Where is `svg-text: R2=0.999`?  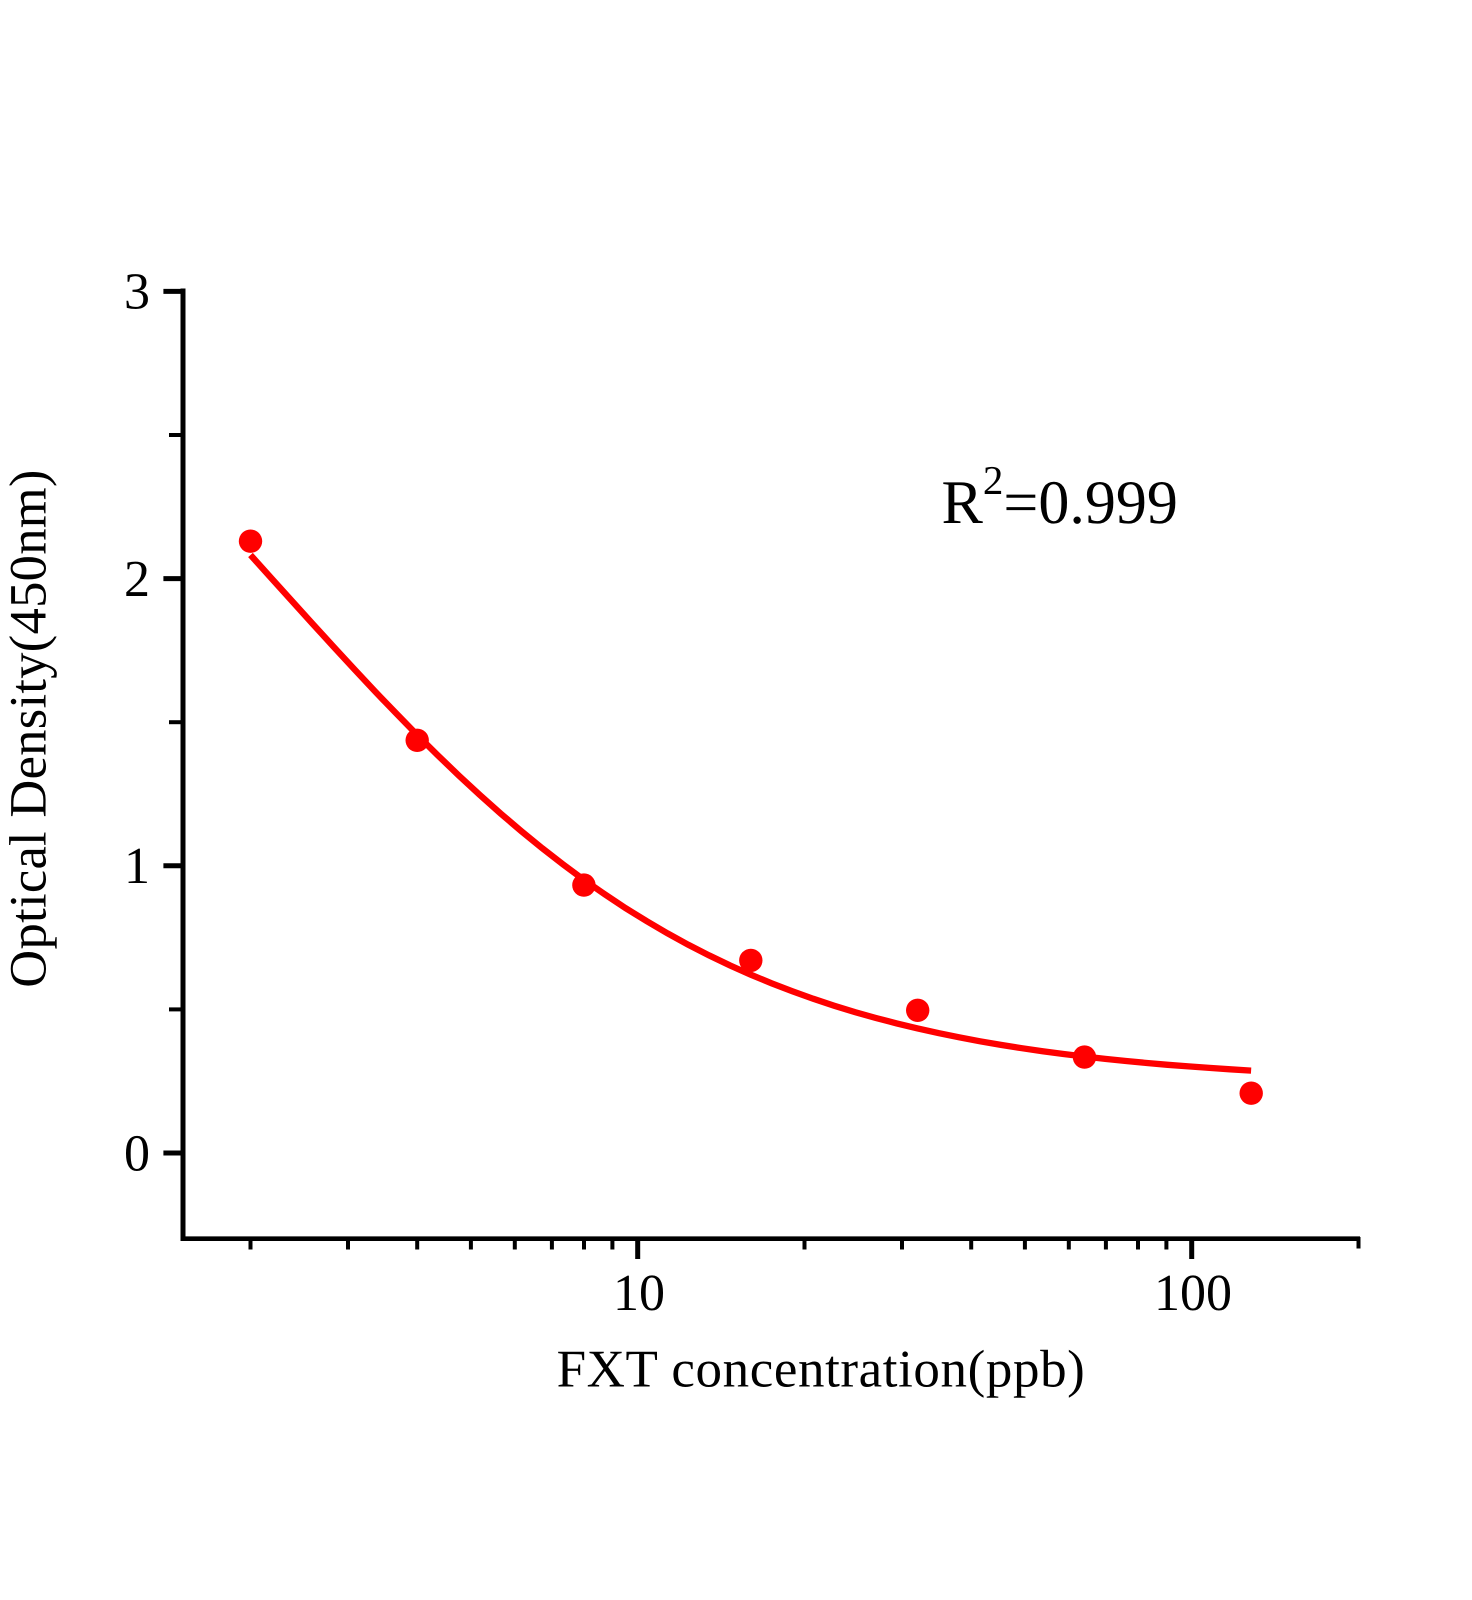 svg-text: R2=0.999 is located at coordinates (1060, 497).